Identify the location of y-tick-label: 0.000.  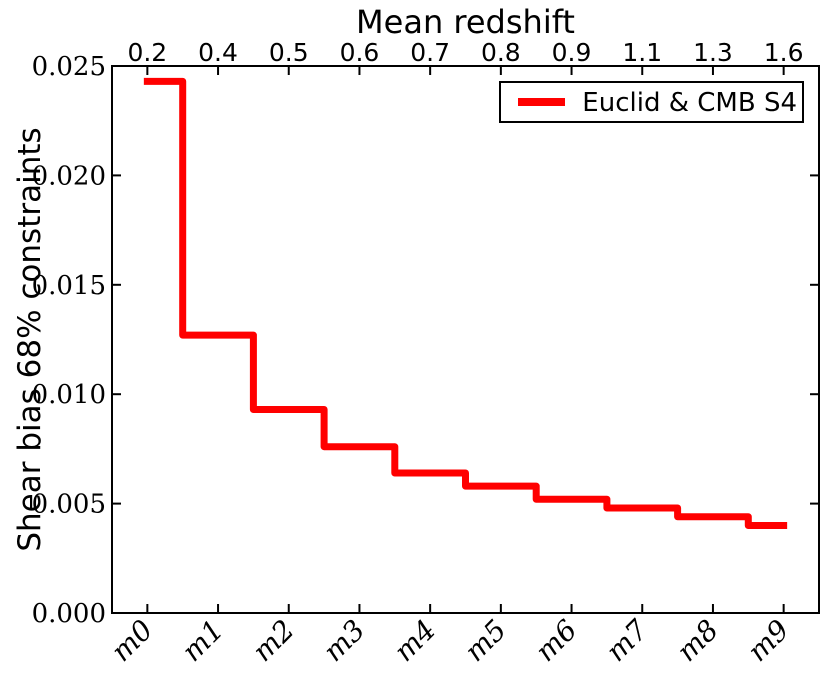
(69, 614).